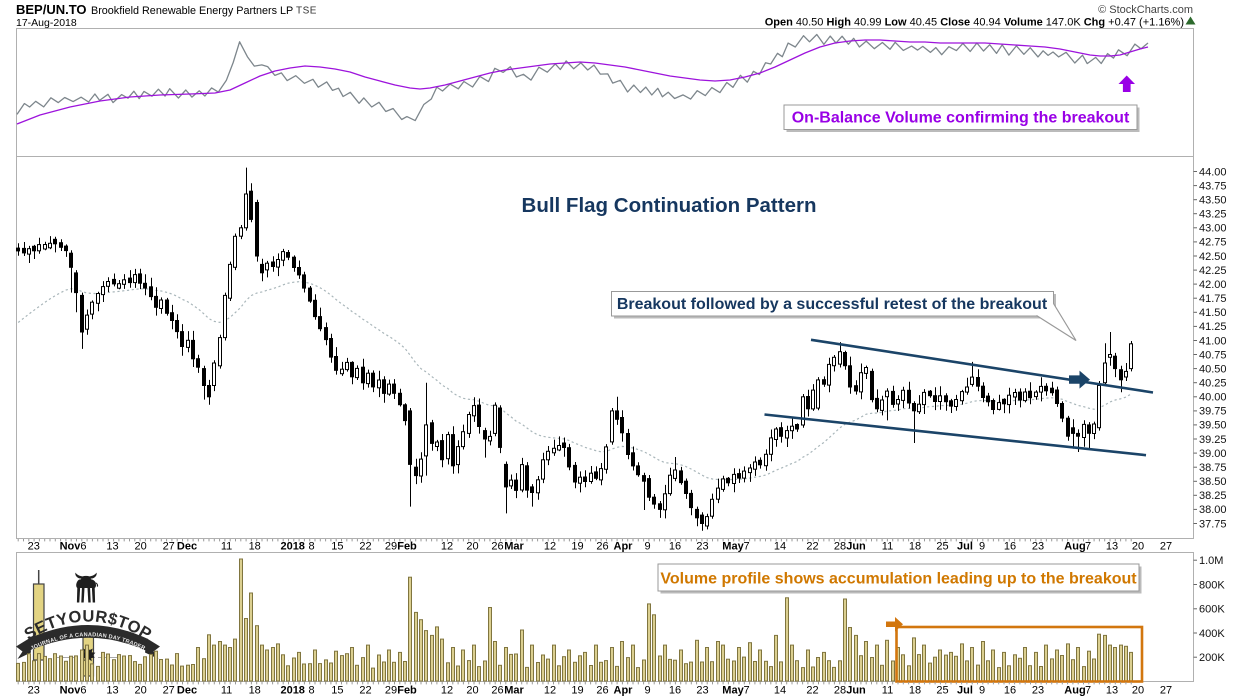 The height and width of the screenshot is (700, 1240). What do you see at coordinates (1213, 482) in the screenshot?
I see `svg-text: 38.50` at bounding box center [1213, 482].